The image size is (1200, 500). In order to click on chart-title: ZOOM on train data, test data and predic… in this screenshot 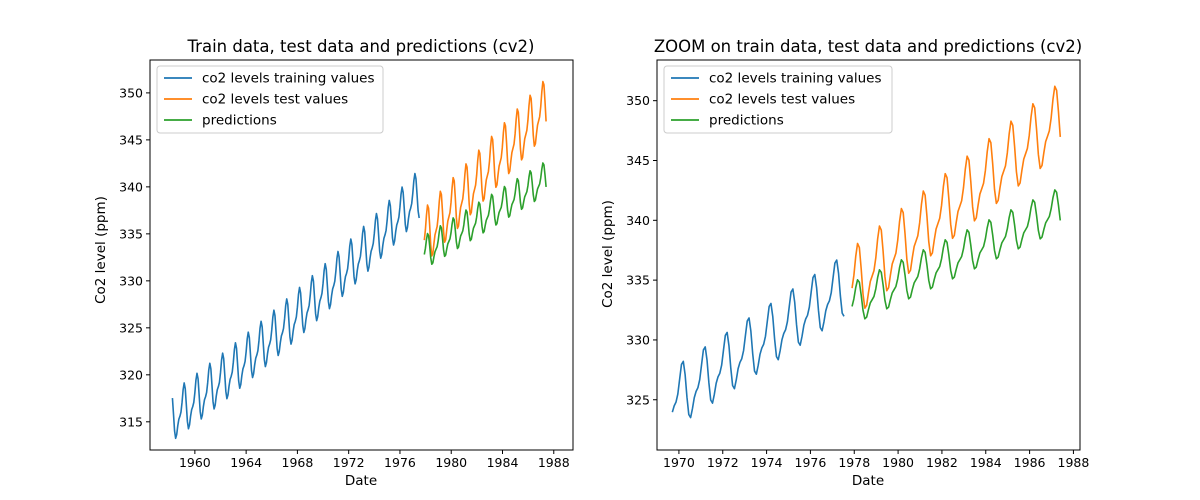, I will do `click(868, 46)`.